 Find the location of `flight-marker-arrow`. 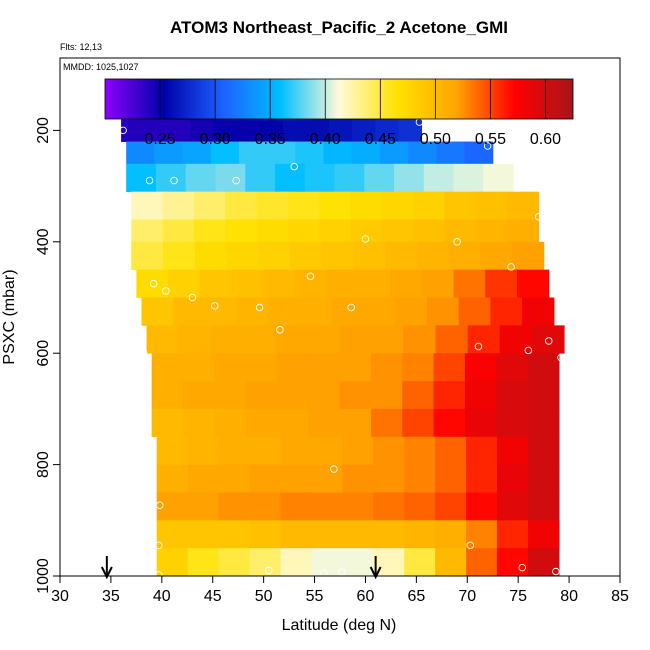

flight-marker-arrow is located at coordinates (106, 568).